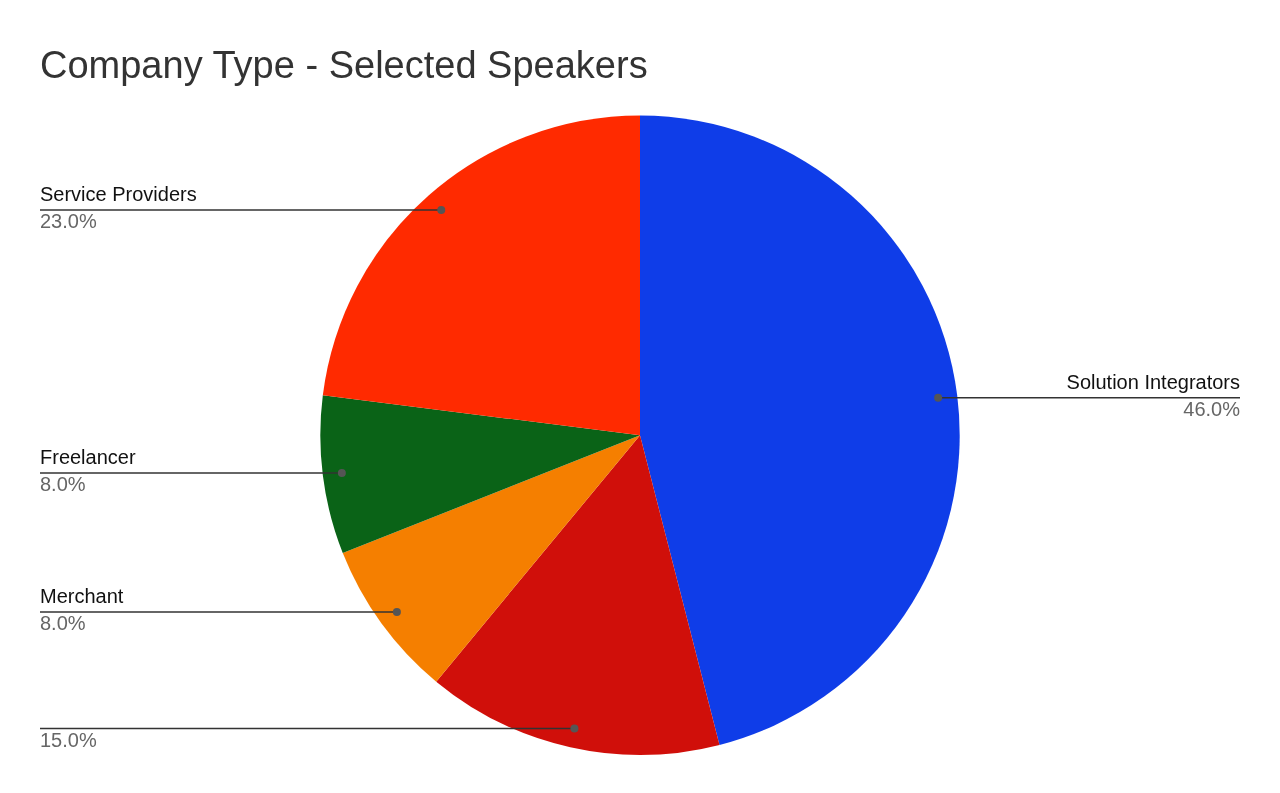  Describe the element at coordinates (1212, 409) in the screenshot. I see `data-label: 46.0%` at that location.